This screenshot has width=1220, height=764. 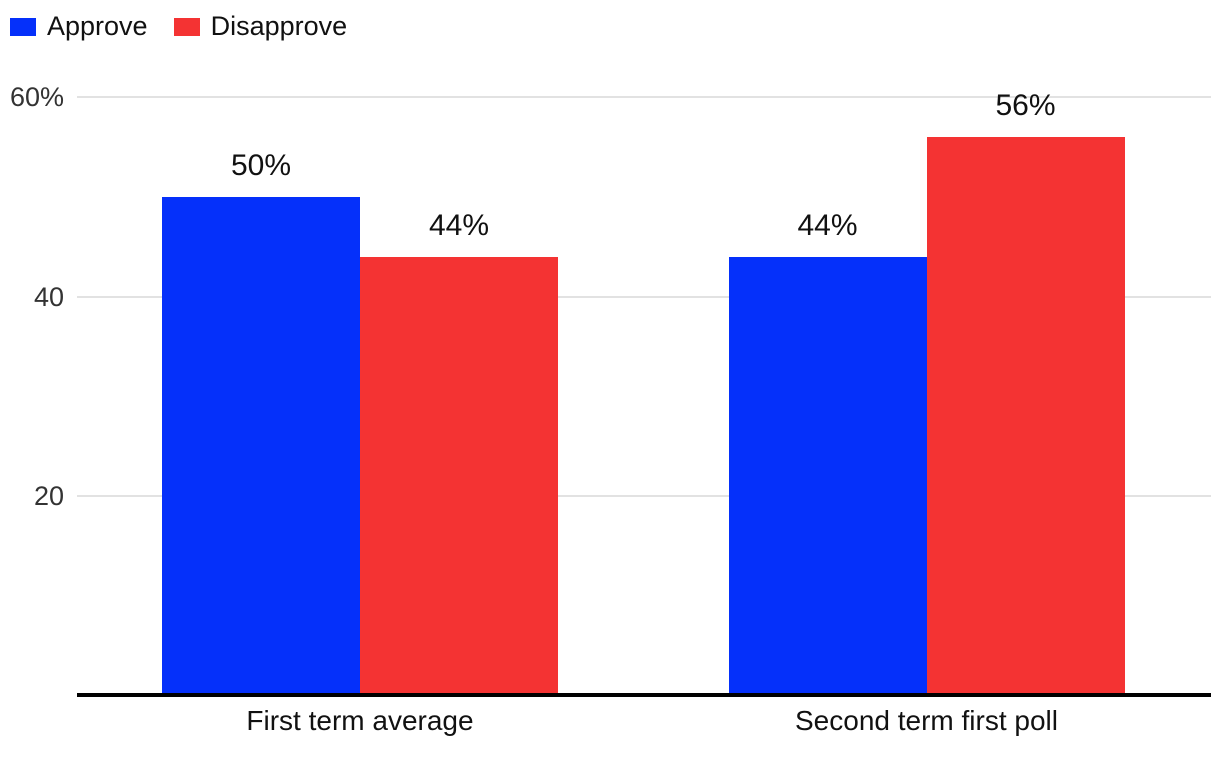 I want to click on legend-label-approve: Approve, so click(x=97, y=26).